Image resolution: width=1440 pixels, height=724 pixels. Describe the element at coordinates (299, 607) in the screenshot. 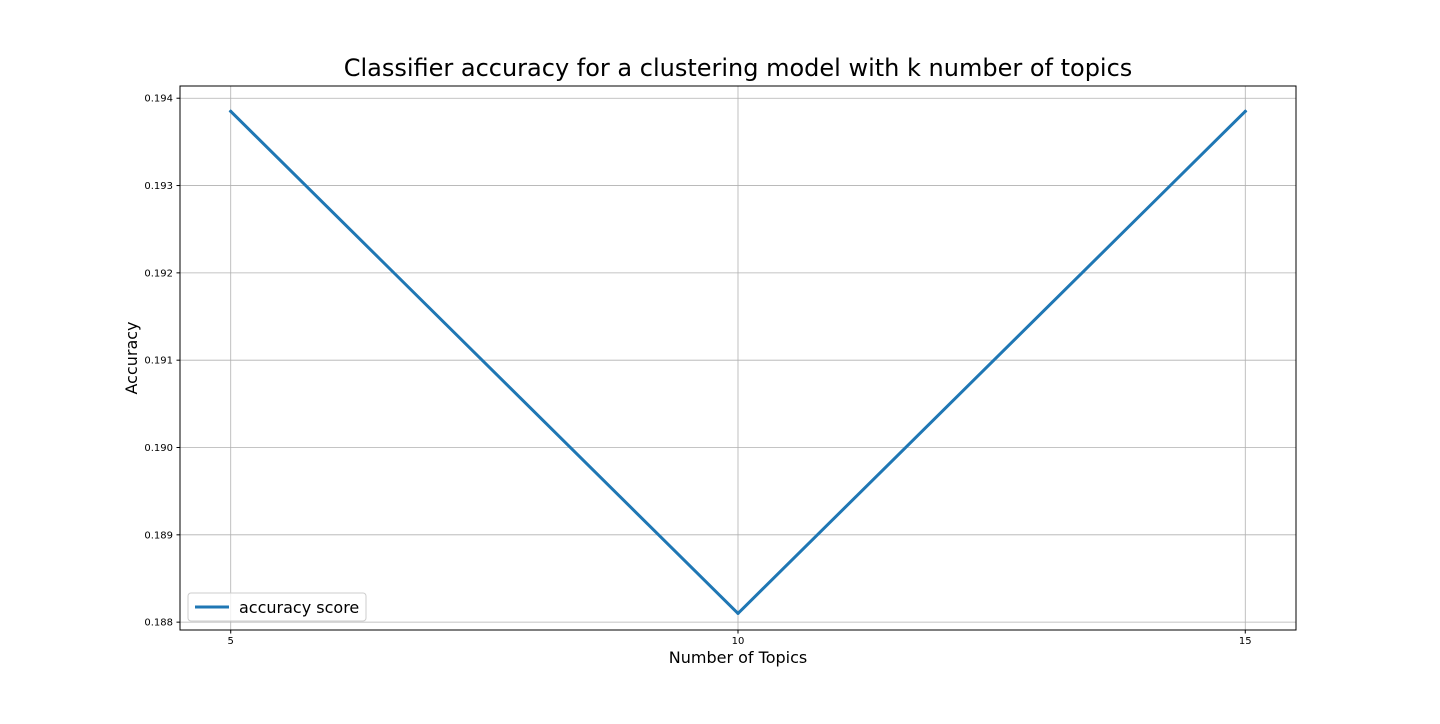

I see `legend-label: accuracy score` at that location.